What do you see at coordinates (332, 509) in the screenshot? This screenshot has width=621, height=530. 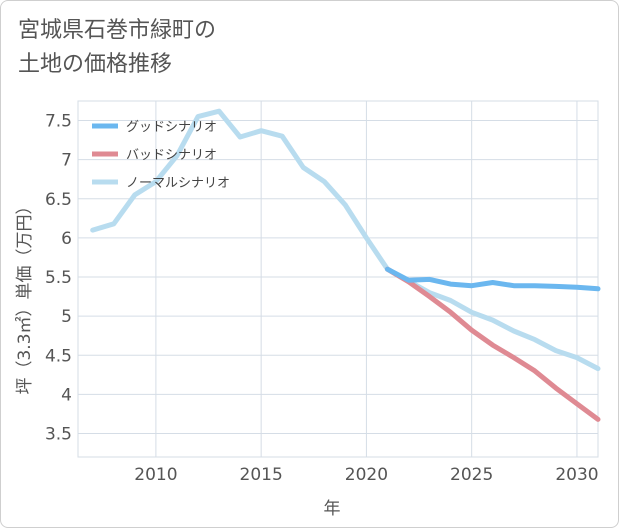 I see `x-axis-title: 年` at bounding box center [332, 509].